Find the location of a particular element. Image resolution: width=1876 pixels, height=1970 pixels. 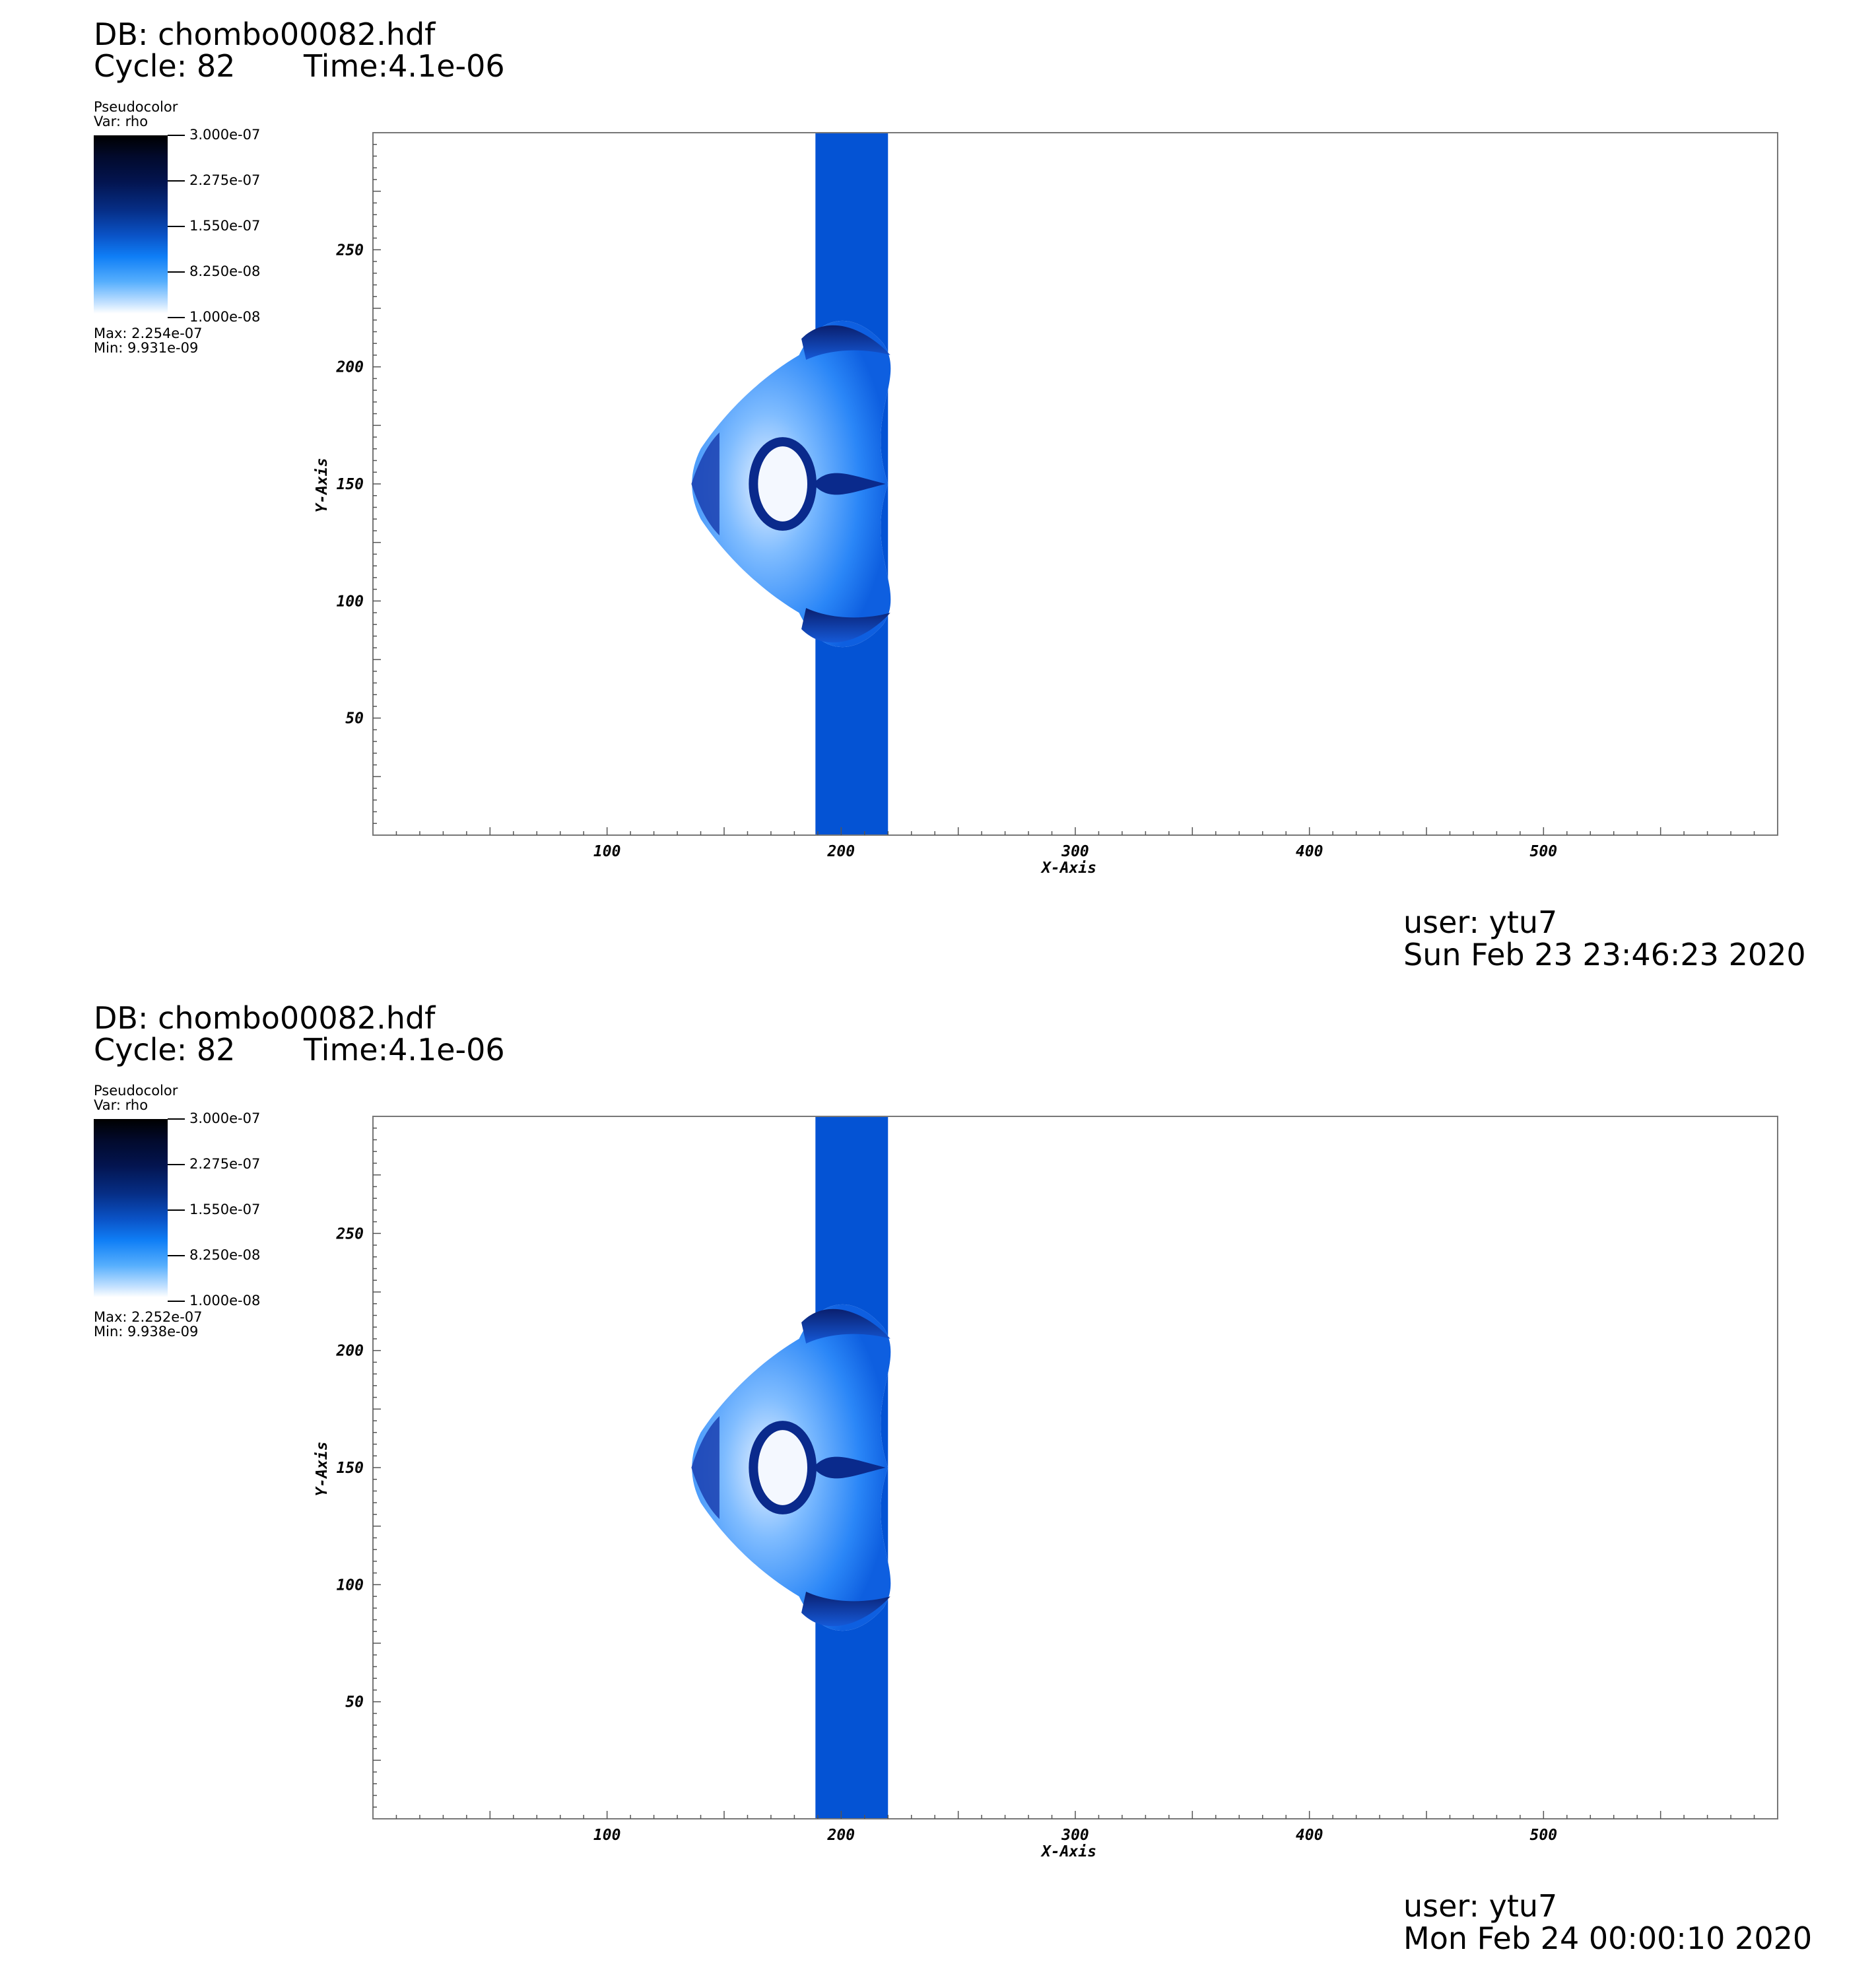

date-label: Sun Feb 23 23:46:23 2020 is located at coordinates (1605, 955).